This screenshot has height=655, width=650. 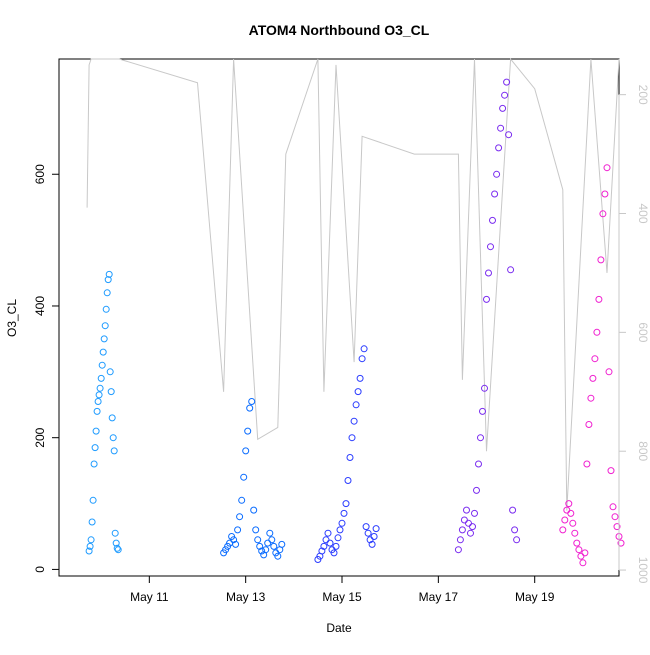 I want to click on y2-tick-label: 400, so click(x=643, y=213).